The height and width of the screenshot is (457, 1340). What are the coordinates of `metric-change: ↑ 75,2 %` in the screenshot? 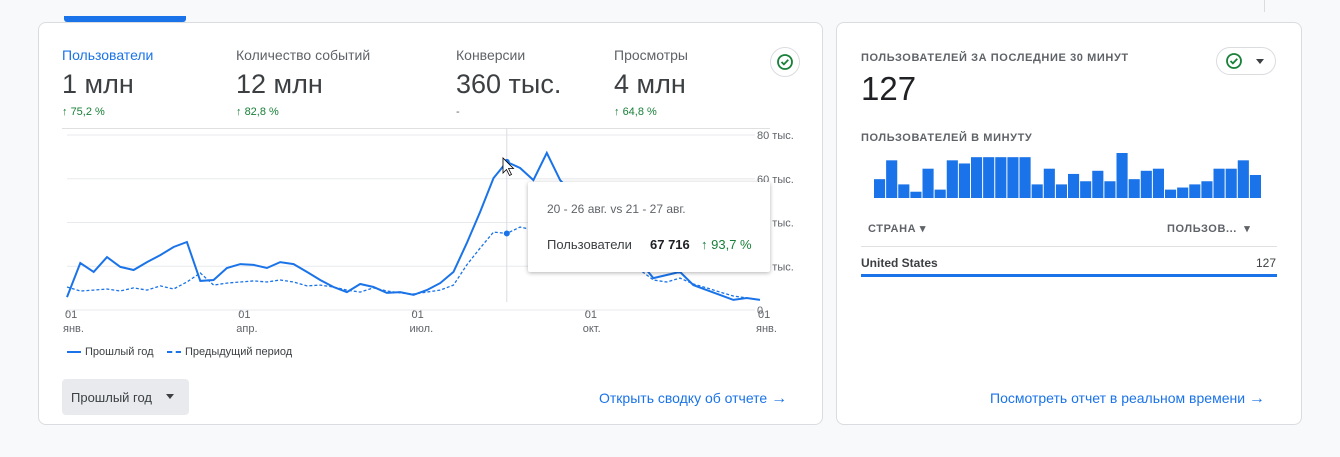 It's located at (83, 112).